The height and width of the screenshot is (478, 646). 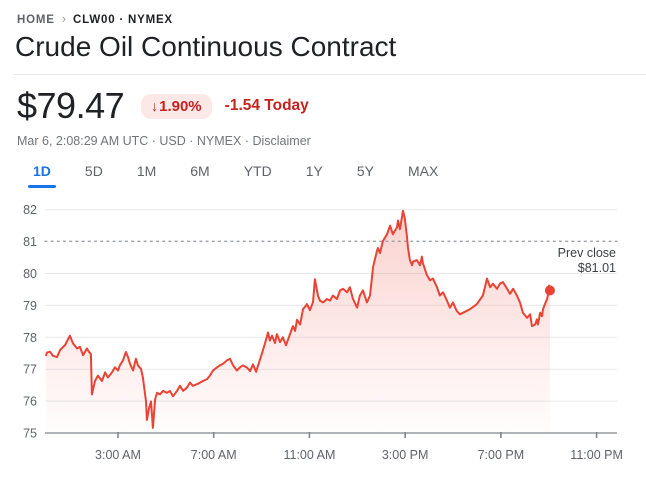 What do you see at coordinates (30, 338) in the screenshot?
I see `y-axis-label: 78` at bounding box center [30, 338].